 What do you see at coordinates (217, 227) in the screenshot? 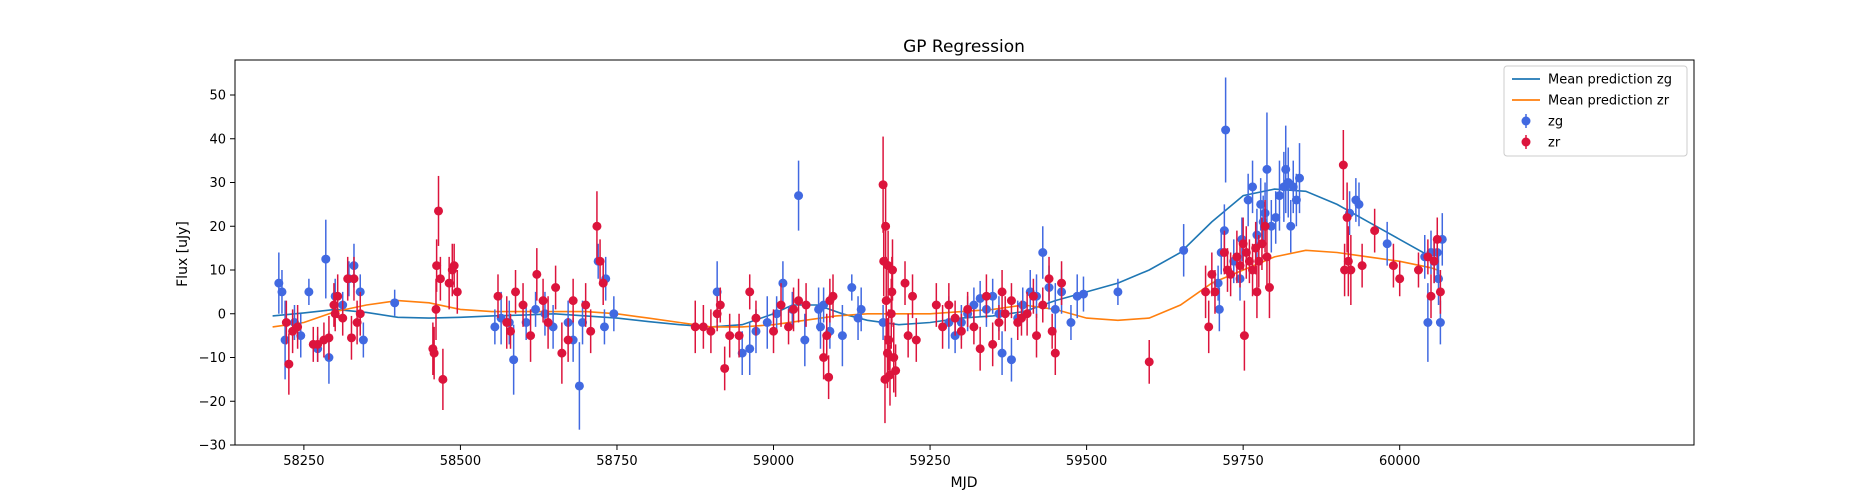
I see `y-tick-label: 20` at bounding box center [217, 227].